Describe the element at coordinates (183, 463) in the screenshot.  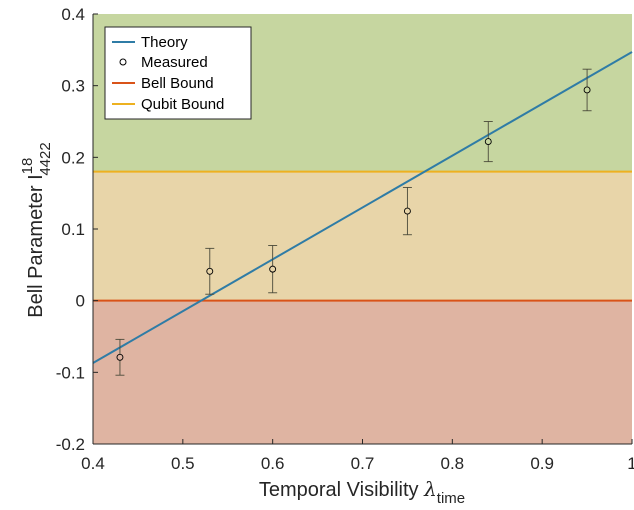
I see `x-tick-label: 0.5` at that location.